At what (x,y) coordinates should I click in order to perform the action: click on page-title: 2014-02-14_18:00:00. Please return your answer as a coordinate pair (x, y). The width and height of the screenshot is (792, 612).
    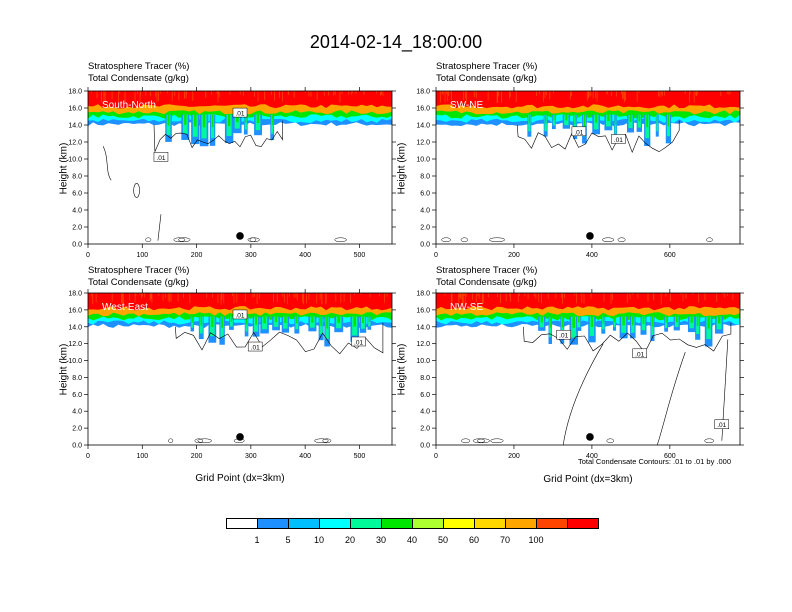
    Looking at the image, I should click on (396, 42).